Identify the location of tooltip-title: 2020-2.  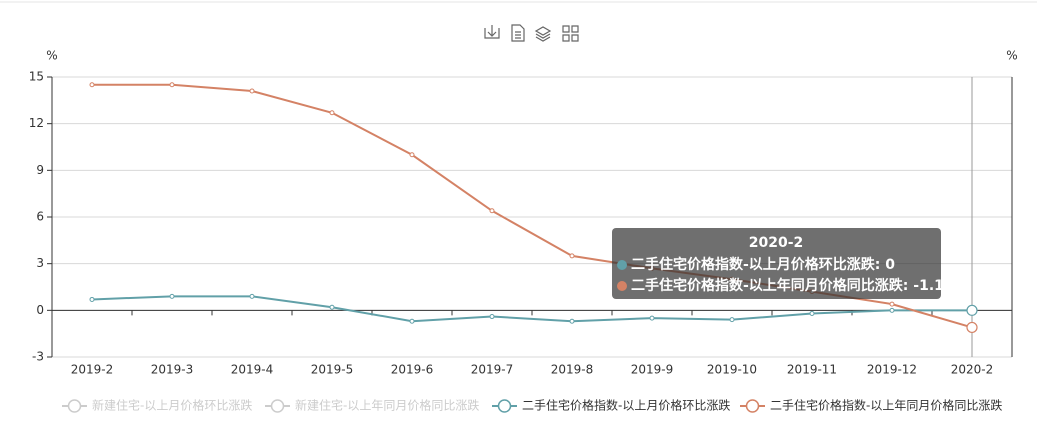
(776, 243).